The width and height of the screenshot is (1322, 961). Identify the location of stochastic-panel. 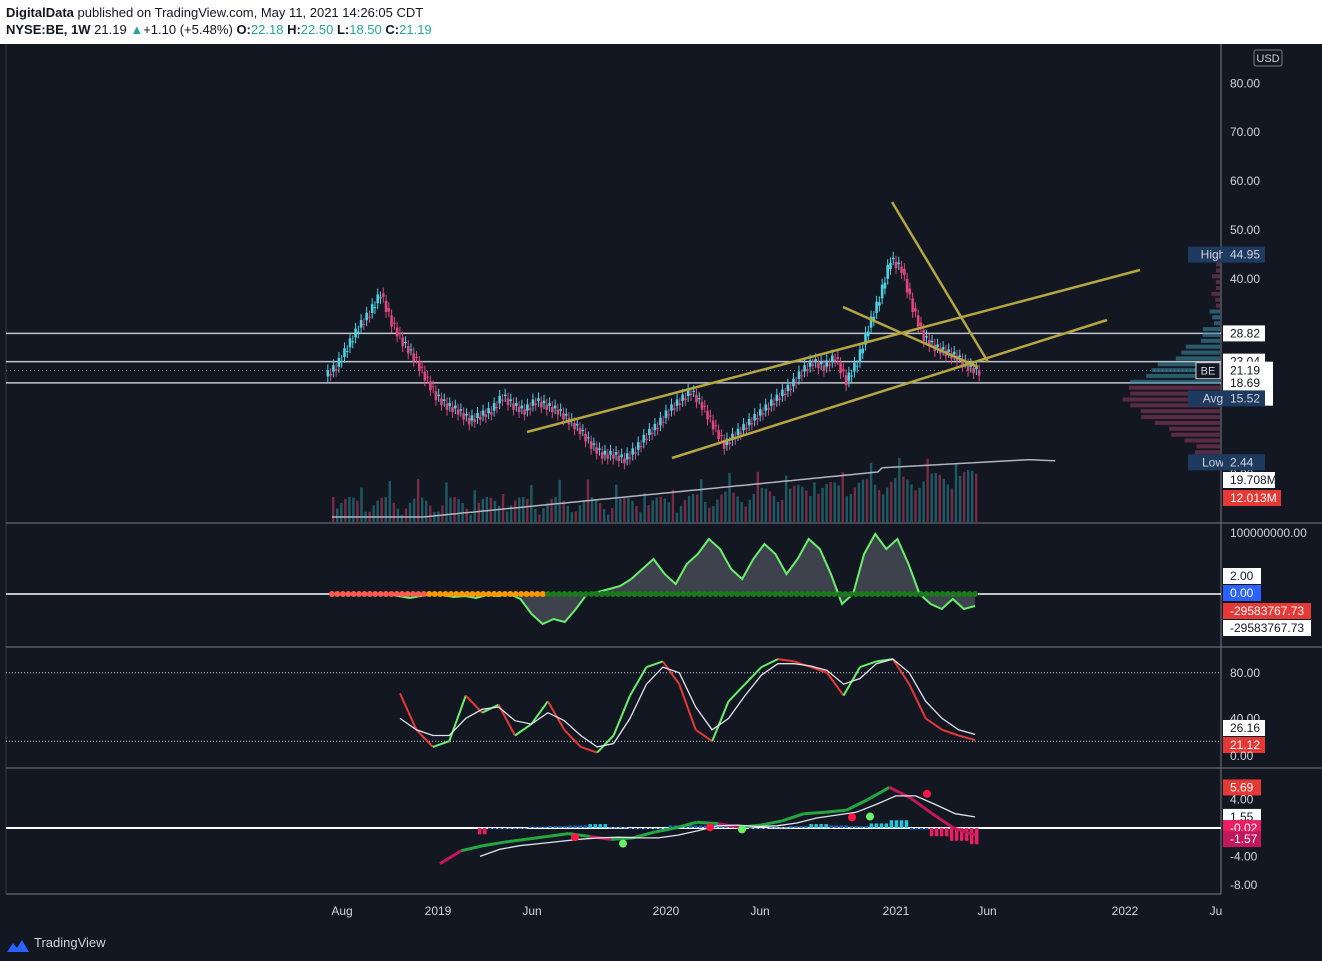
(613, 706).